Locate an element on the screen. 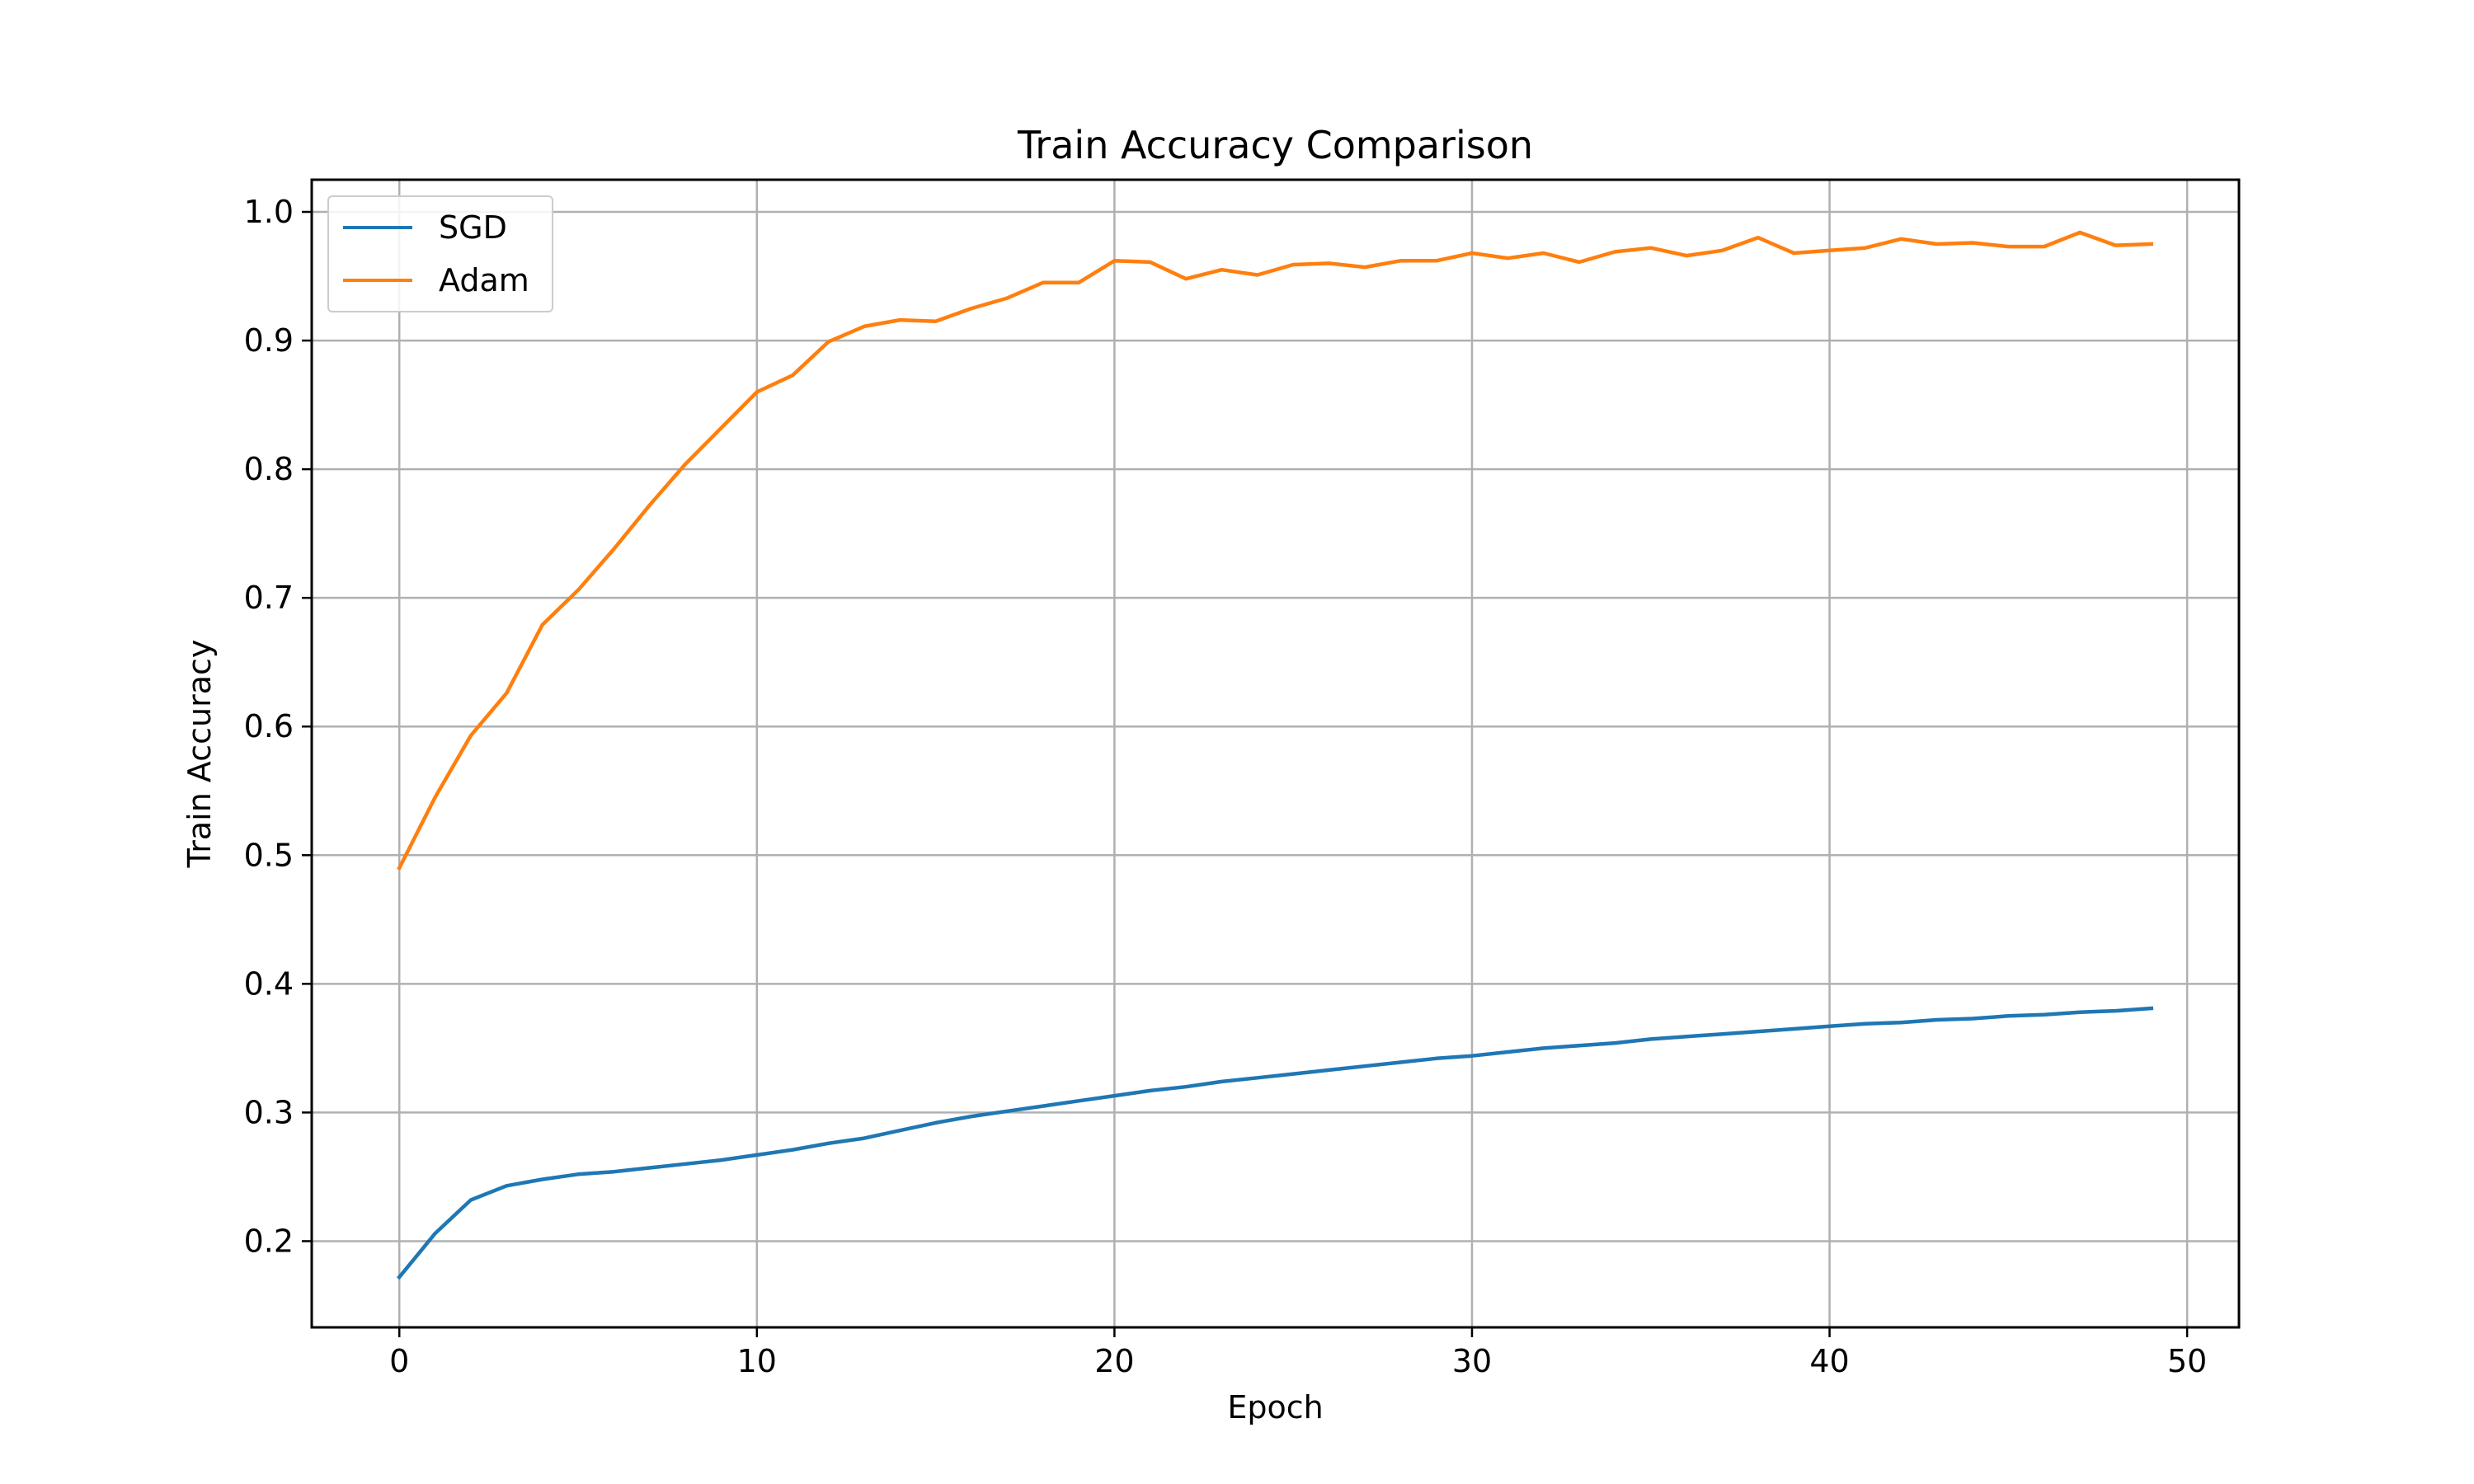 This screenshot has height=1484, width=2474. legend-box is located at coordinates (440, 253).